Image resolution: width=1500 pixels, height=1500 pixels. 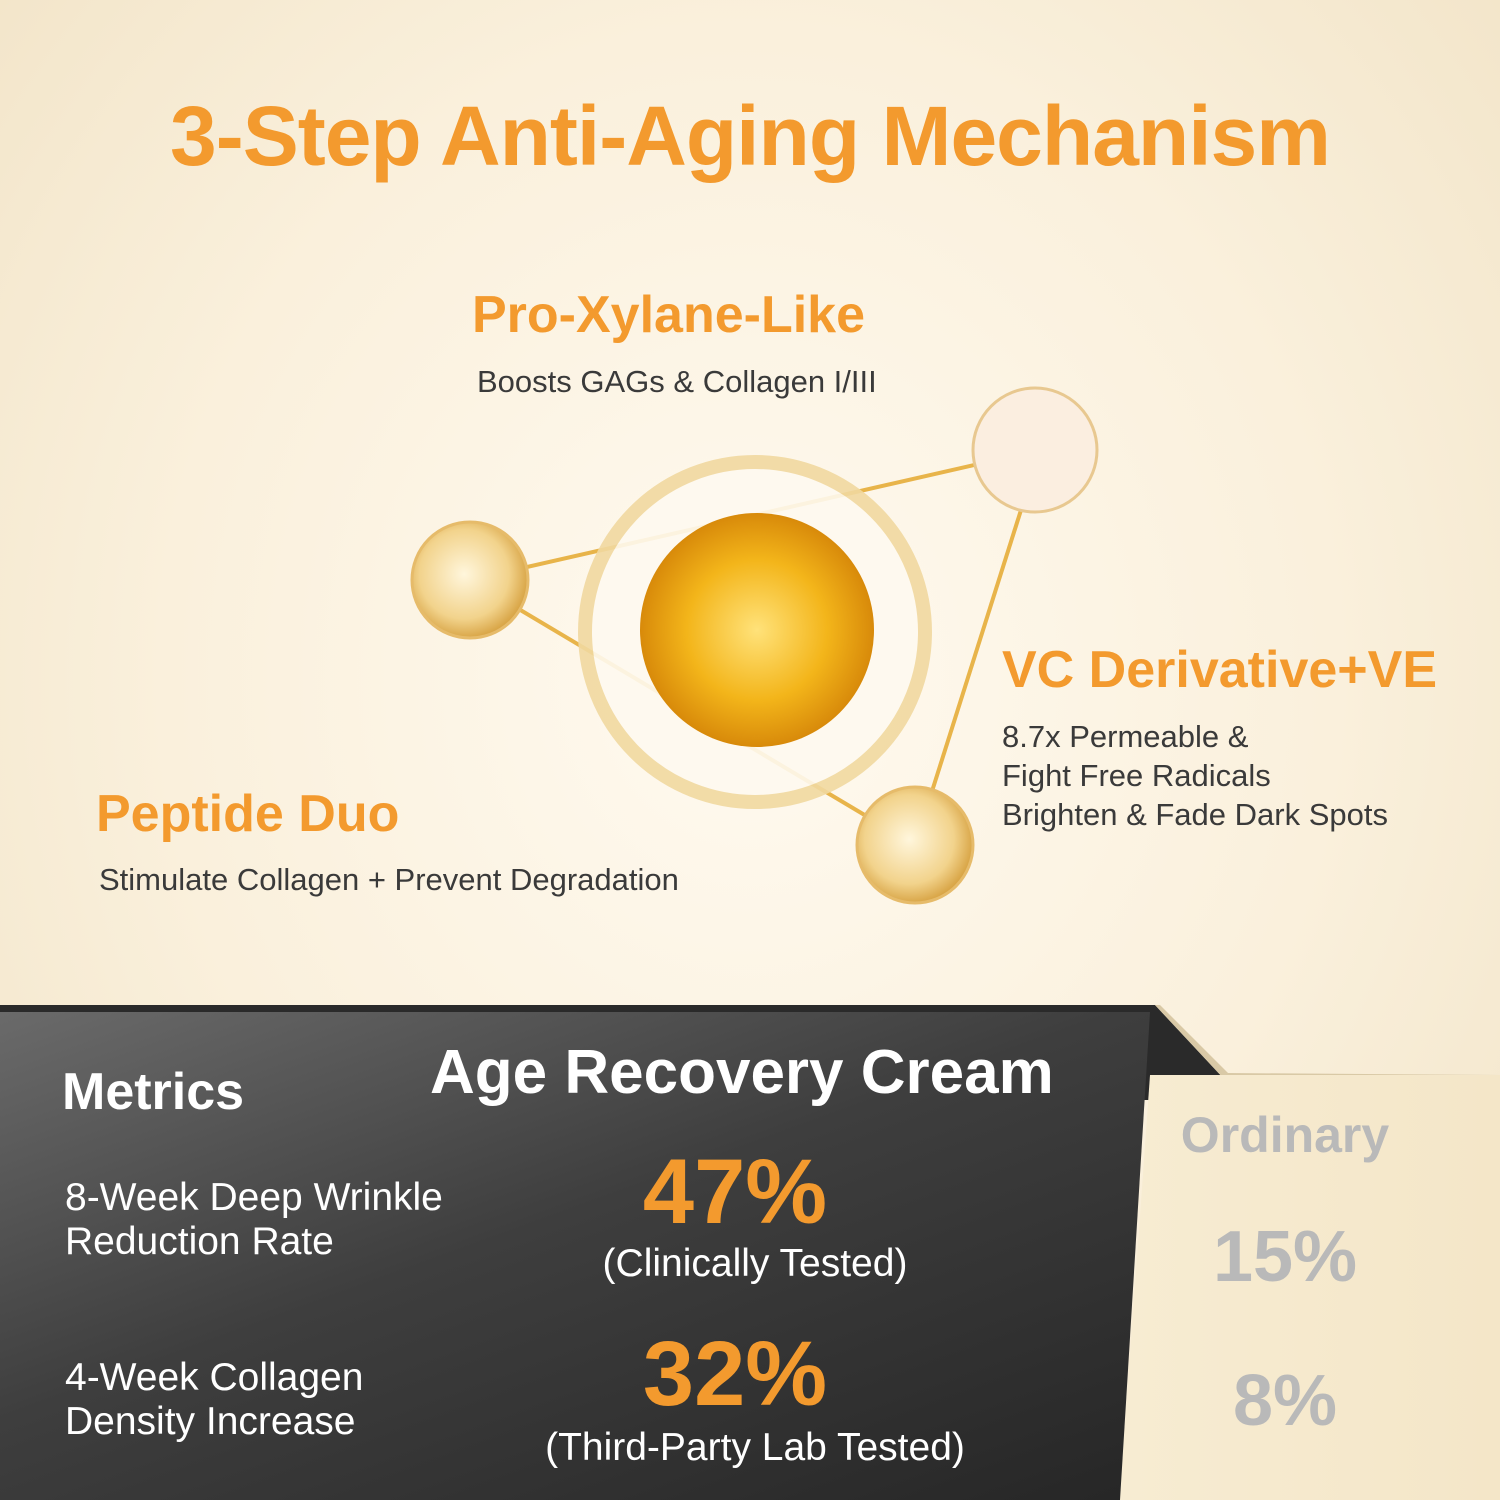 I want to click on ingredient-desc: Boosts GAGs & Collagen I/III, so click(x=677, y=381).